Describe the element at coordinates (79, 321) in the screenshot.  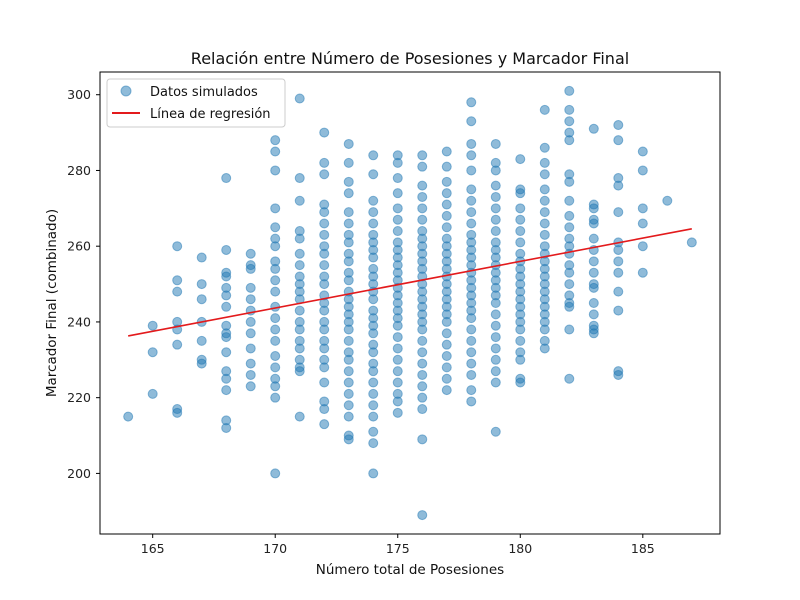
I see `y-tick-label: 240` at that location.